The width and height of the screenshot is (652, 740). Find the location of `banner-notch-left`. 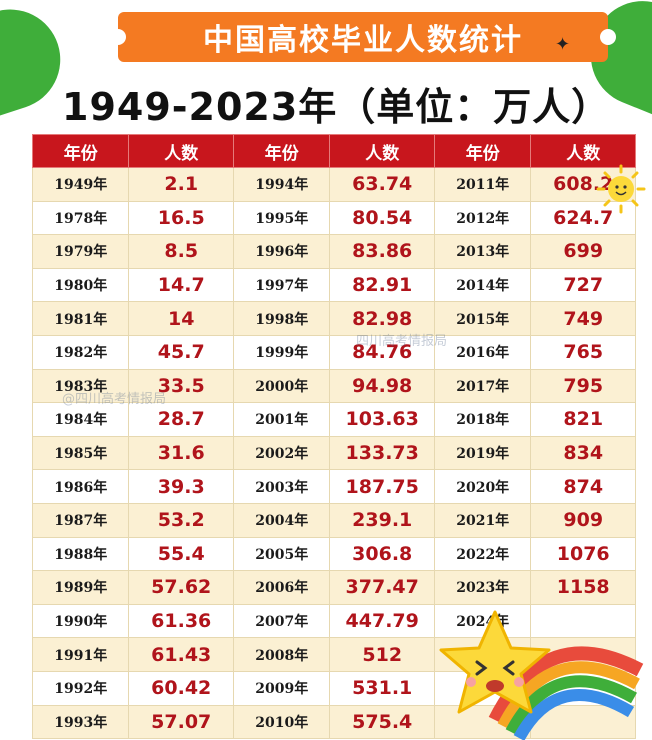

banner-notch-left is located at coordinates (118, 37).